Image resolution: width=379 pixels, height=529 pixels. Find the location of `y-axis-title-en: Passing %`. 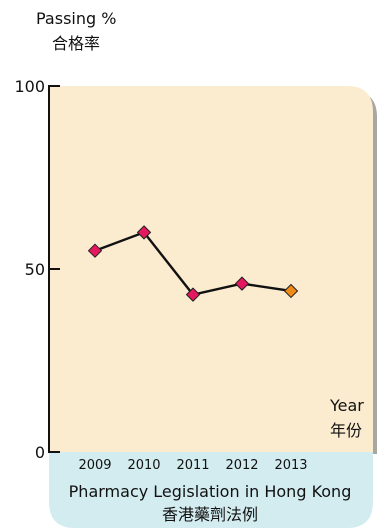

y-axis-title-en: Passing % is located at coordinates (76, 18).